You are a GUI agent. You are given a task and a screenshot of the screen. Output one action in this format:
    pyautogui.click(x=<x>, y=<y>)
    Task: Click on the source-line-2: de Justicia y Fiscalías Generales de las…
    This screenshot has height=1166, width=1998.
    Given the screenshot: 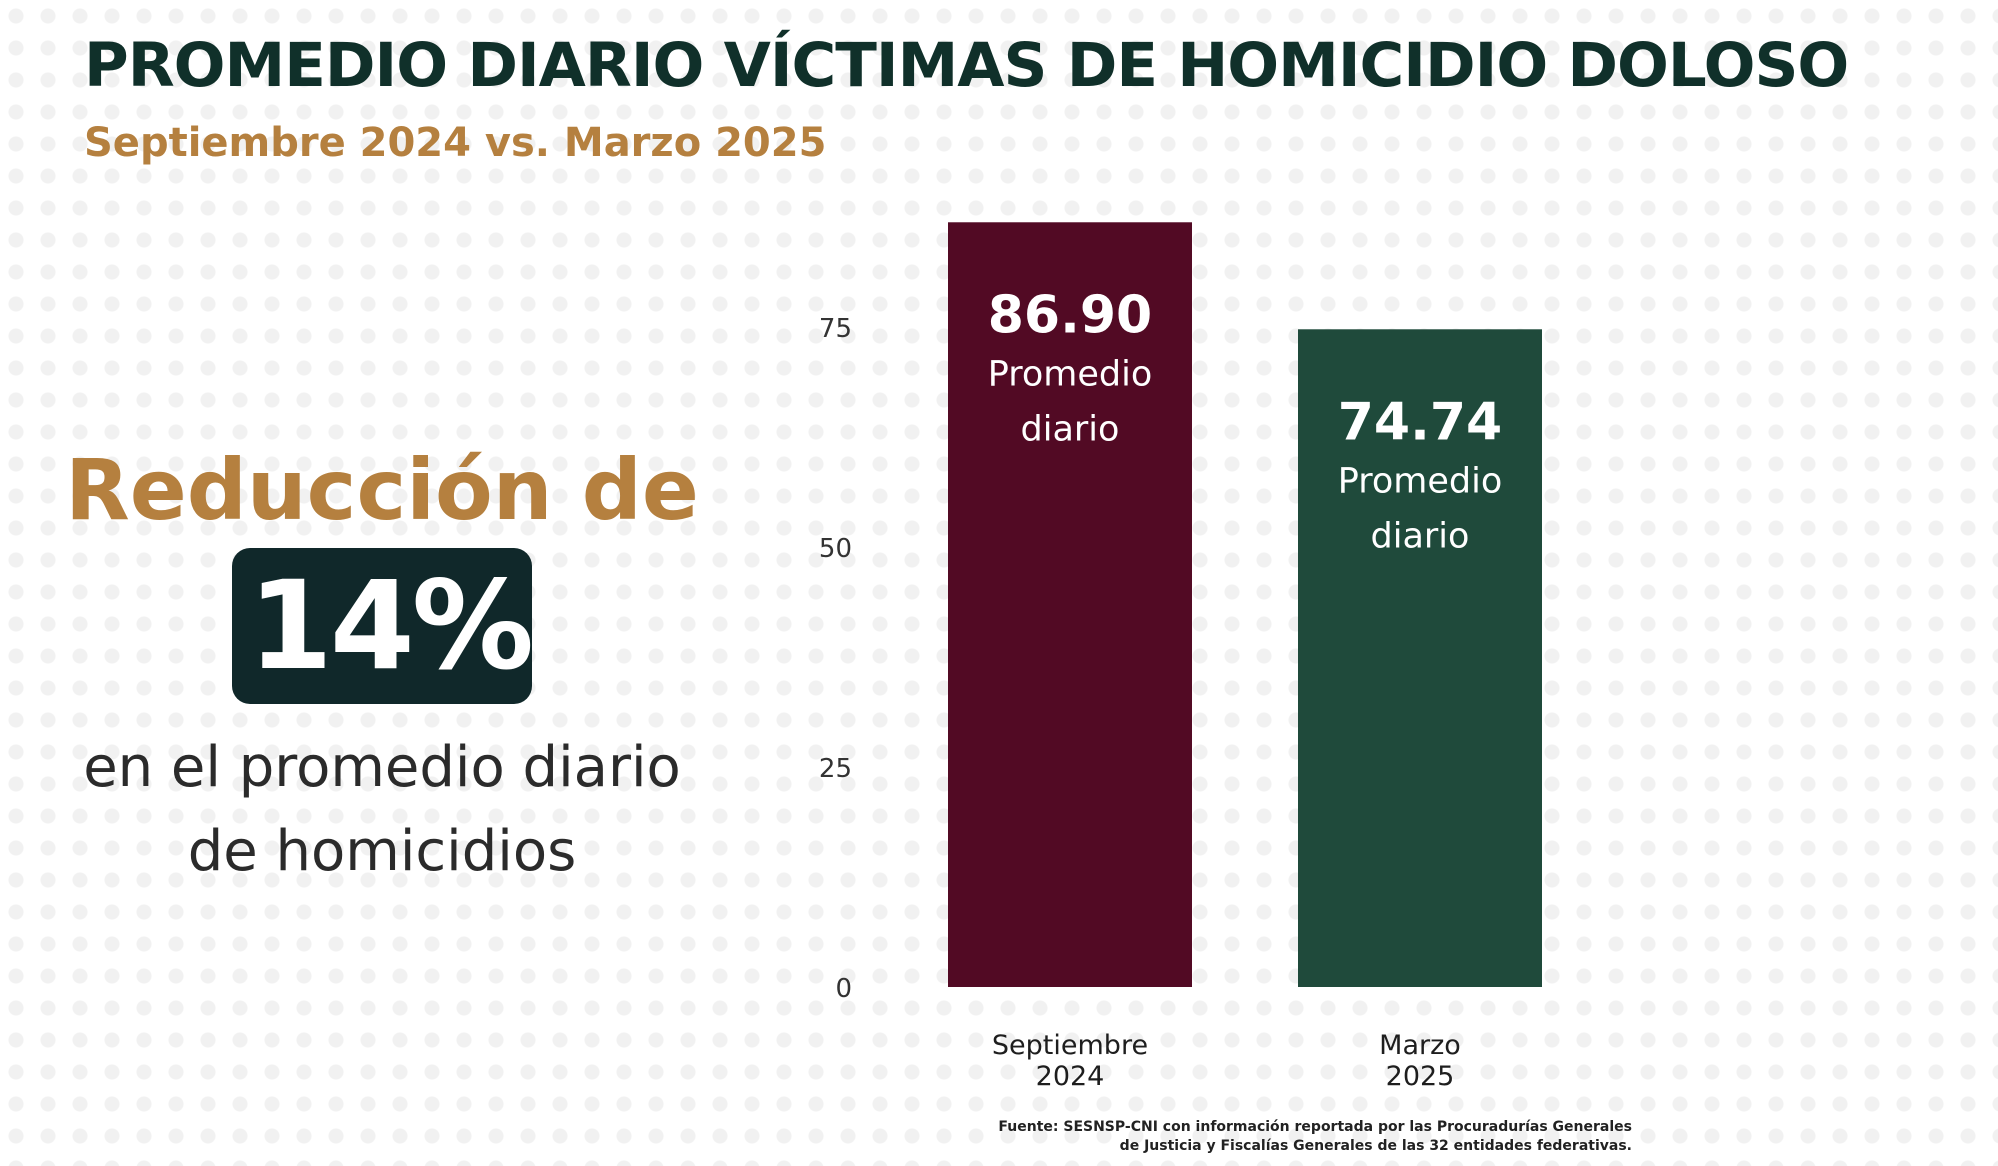 What is the action you would take?
    pyautogui.click(x=1375, y=1146)
    